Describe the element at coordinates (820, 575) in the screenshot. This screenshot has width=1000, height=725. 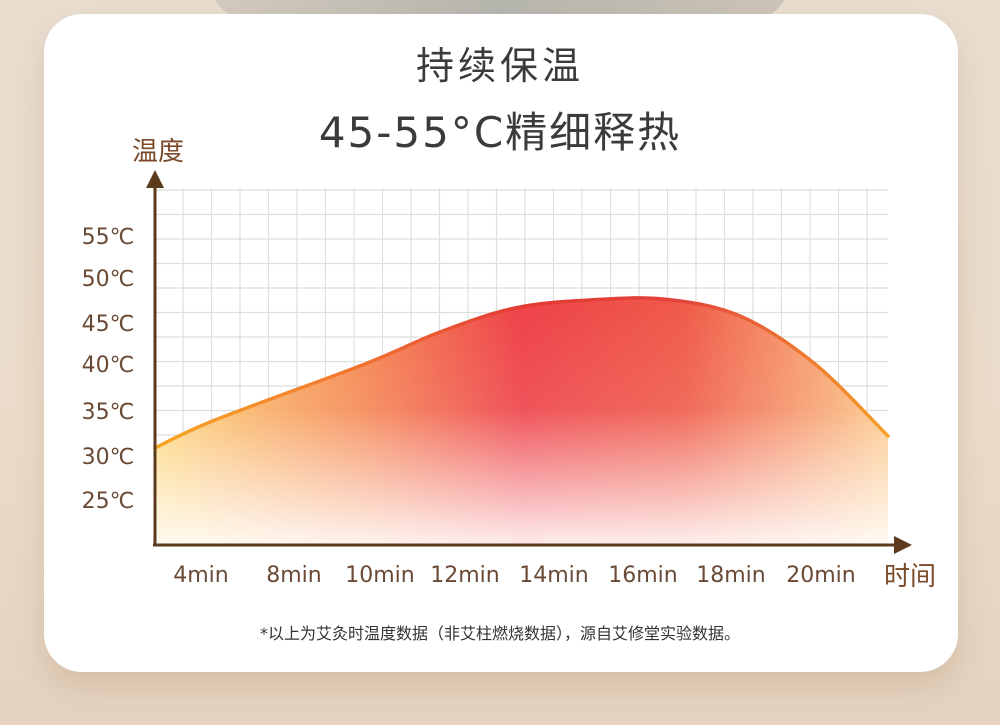
I see `x-tick-label: 20min` at that location.